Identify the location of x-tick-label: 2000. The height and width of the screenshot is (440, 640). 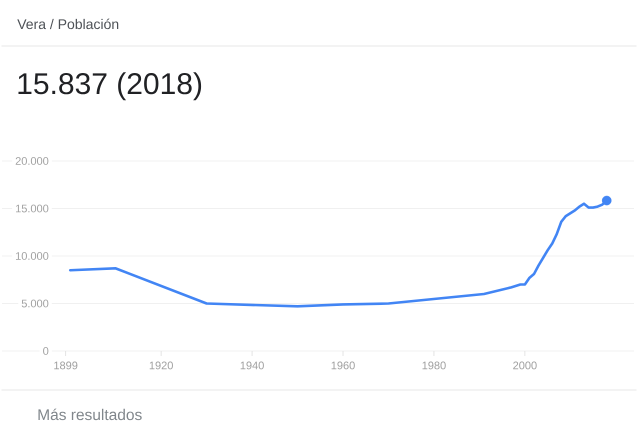
(525, 366).